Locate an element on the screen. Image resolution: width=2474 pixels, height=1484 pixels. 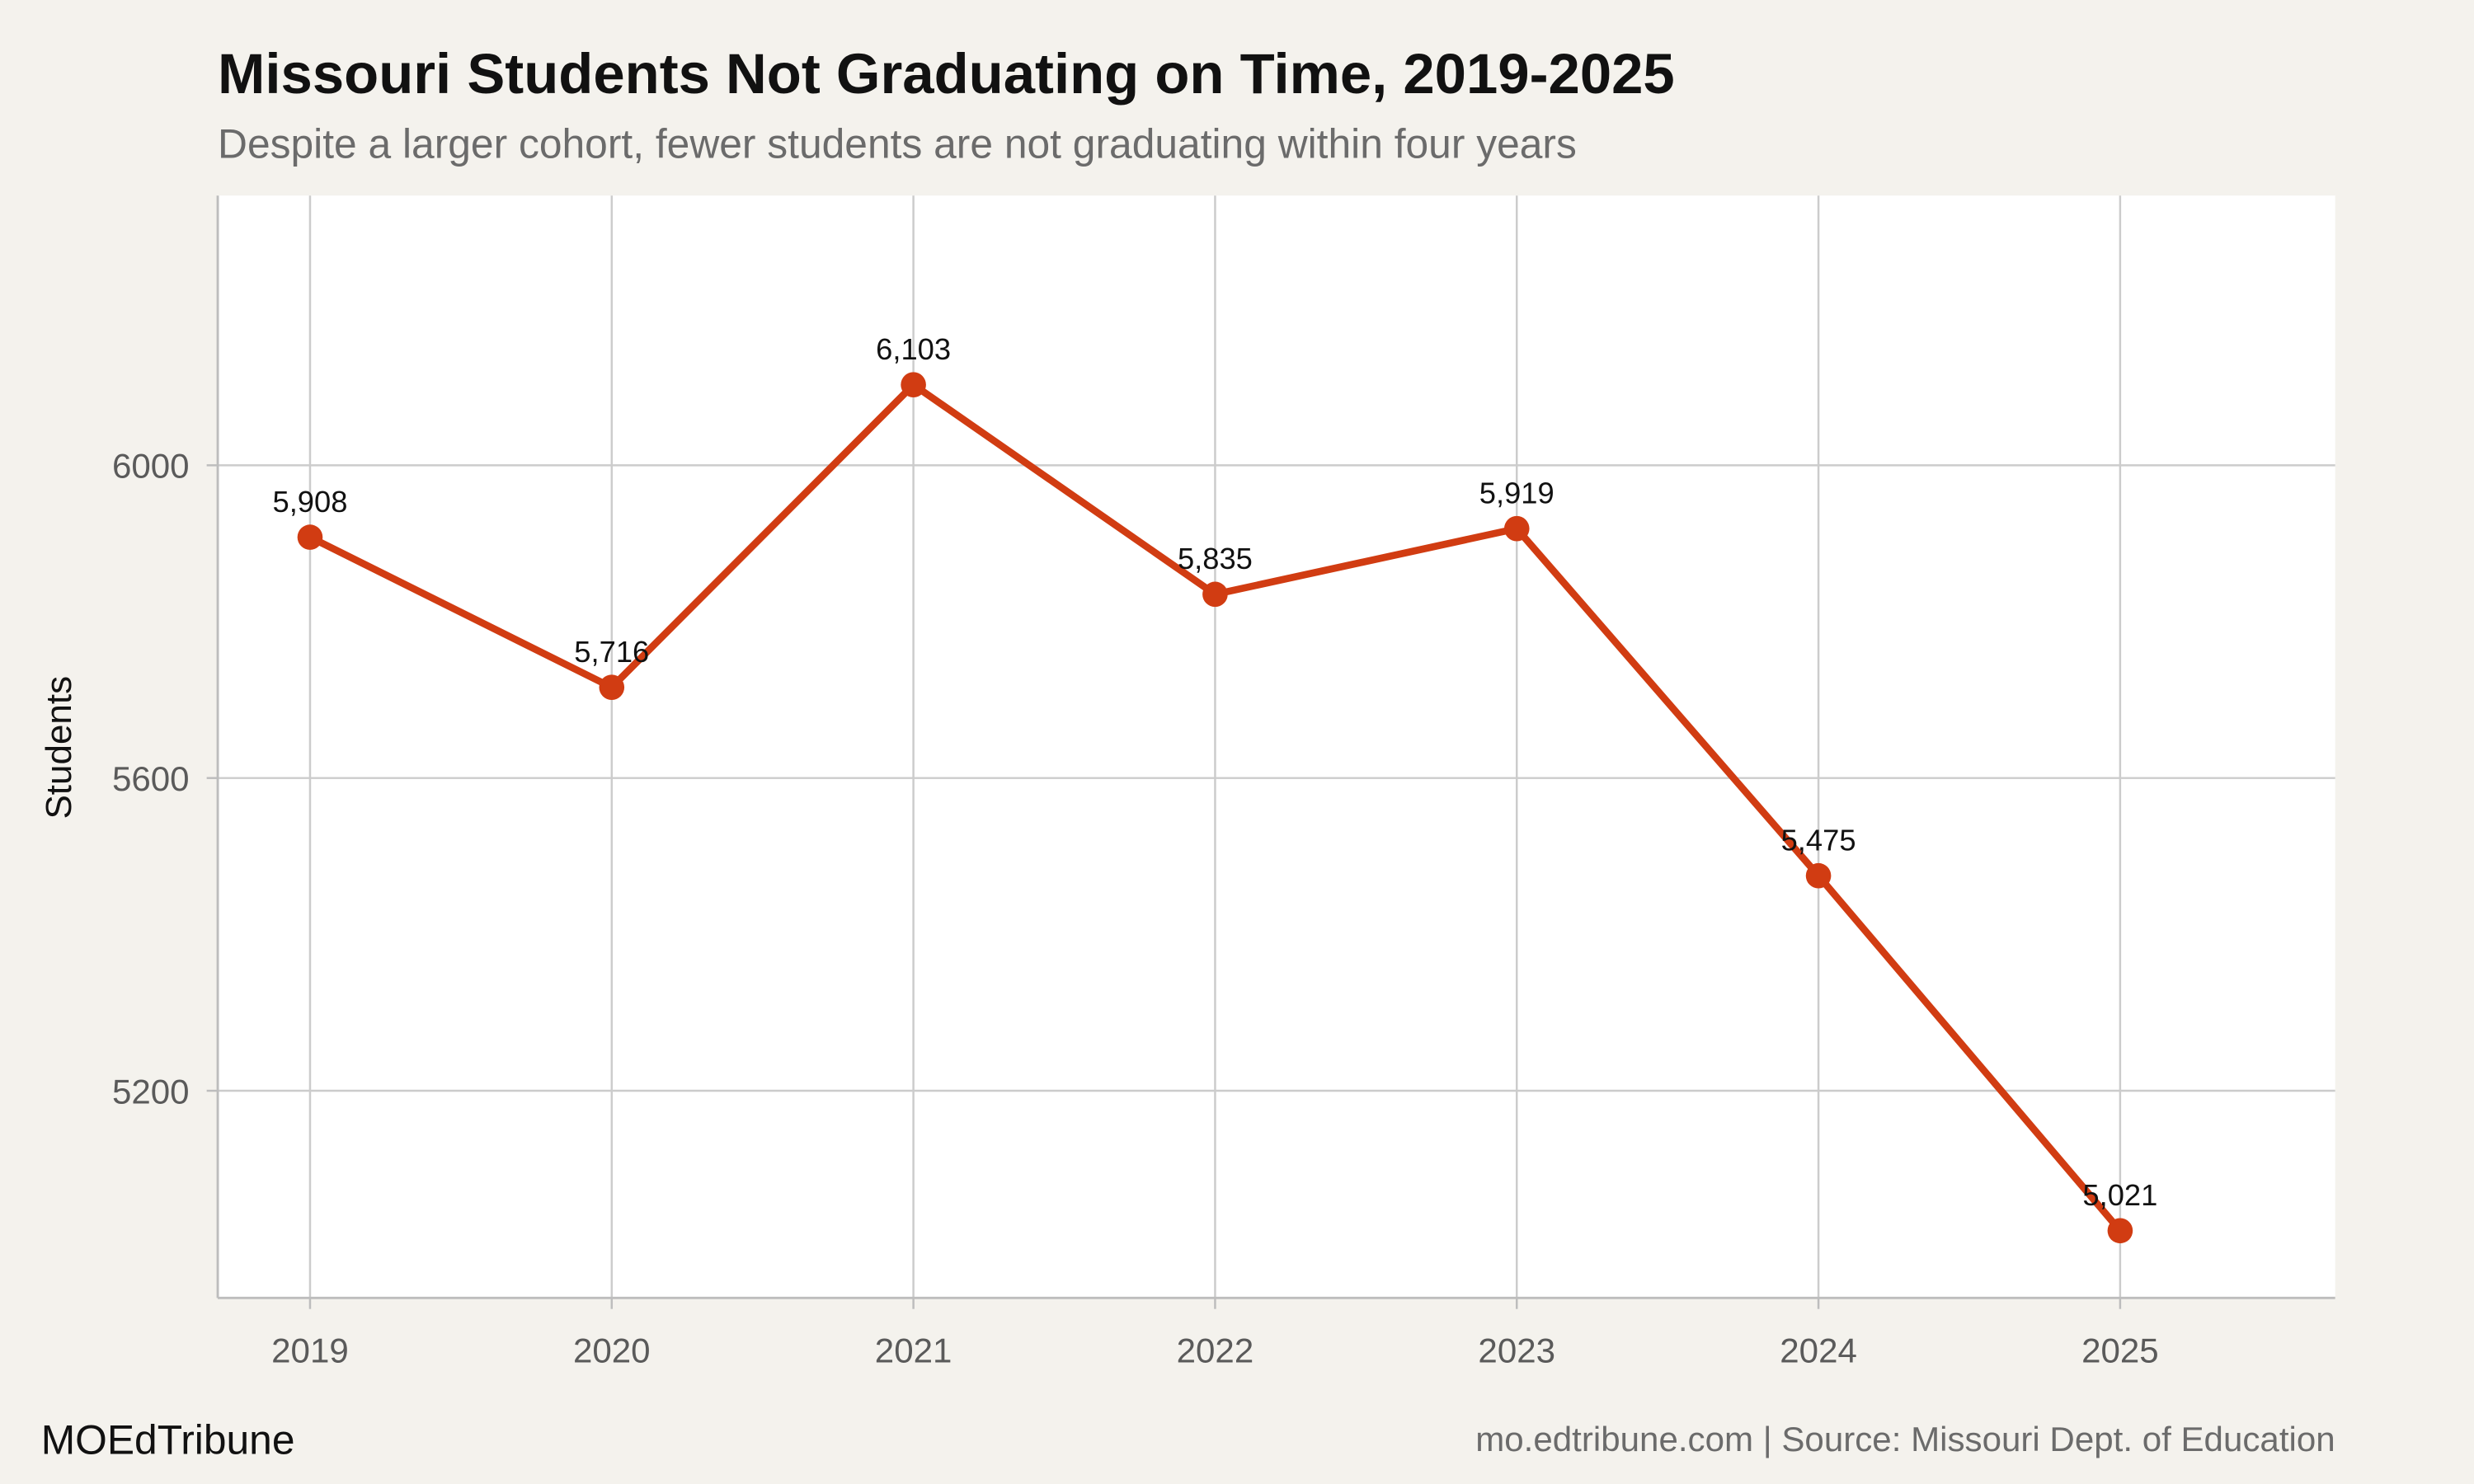
y-tick-label: 5600 is located at coordinates (151, 778).